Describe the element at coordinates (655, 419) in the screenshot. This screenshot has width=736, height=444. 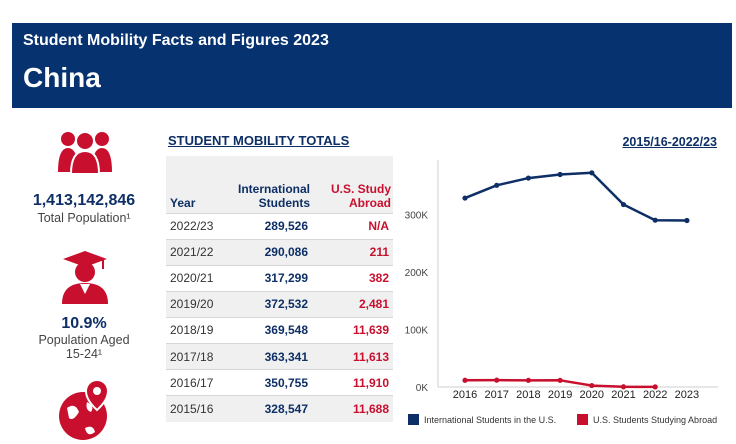
I see `legend-label-abroad: U.S. Students Studying Abroad` at that location.